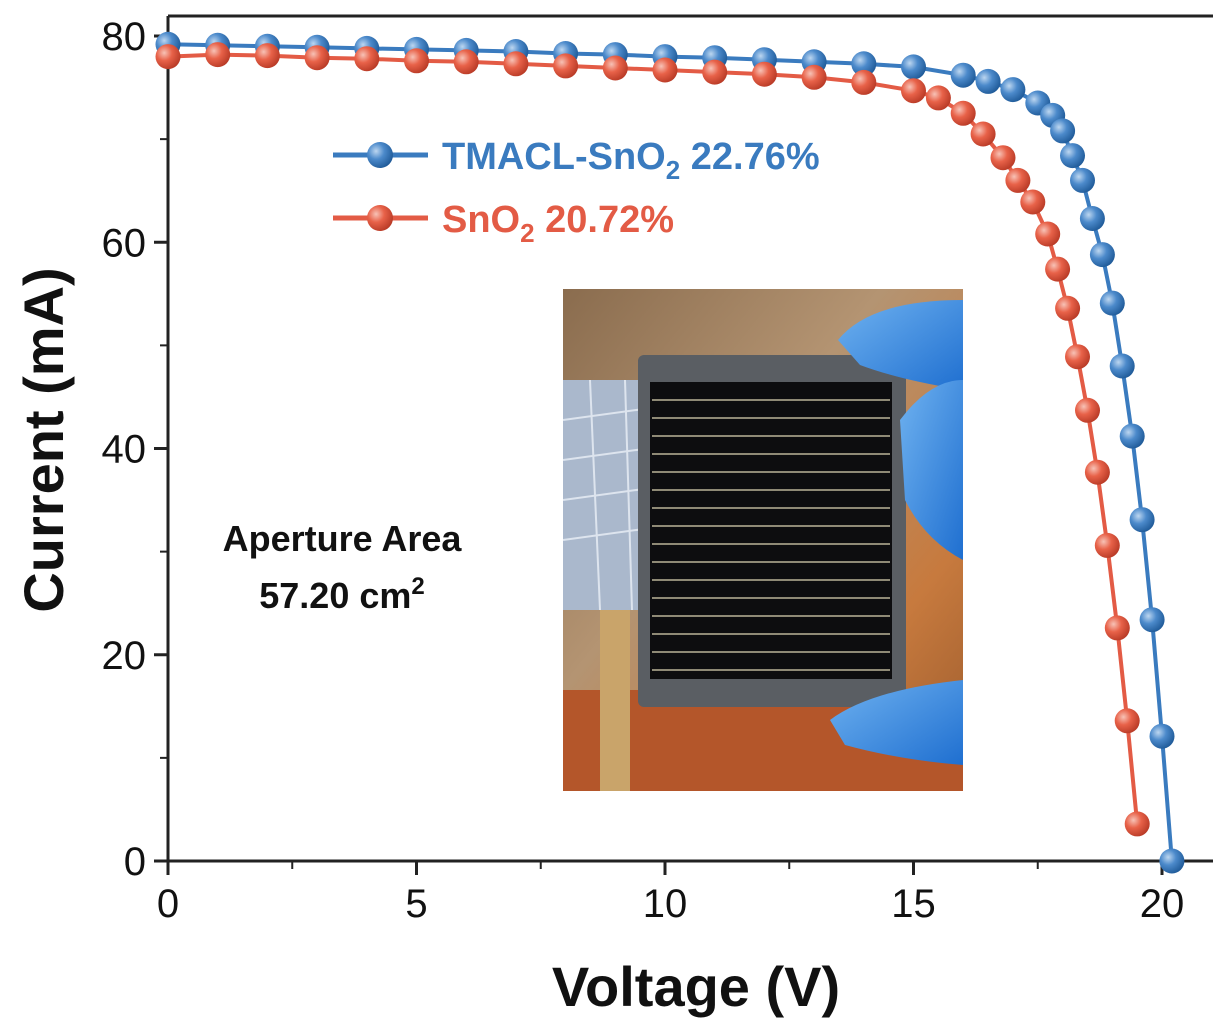 Image resolution: width=1213 pixels, height=1021 pixels. Describe the element at coordinates (380, 218) in the screenshot. I see `legend-marker-sno2` at that location.